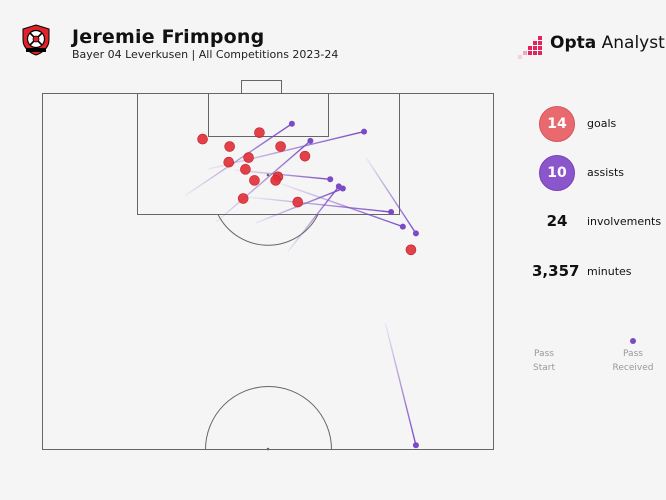 The image size is (666, 500). I want to click on minutes-value: 3,357, so click(556, 271).